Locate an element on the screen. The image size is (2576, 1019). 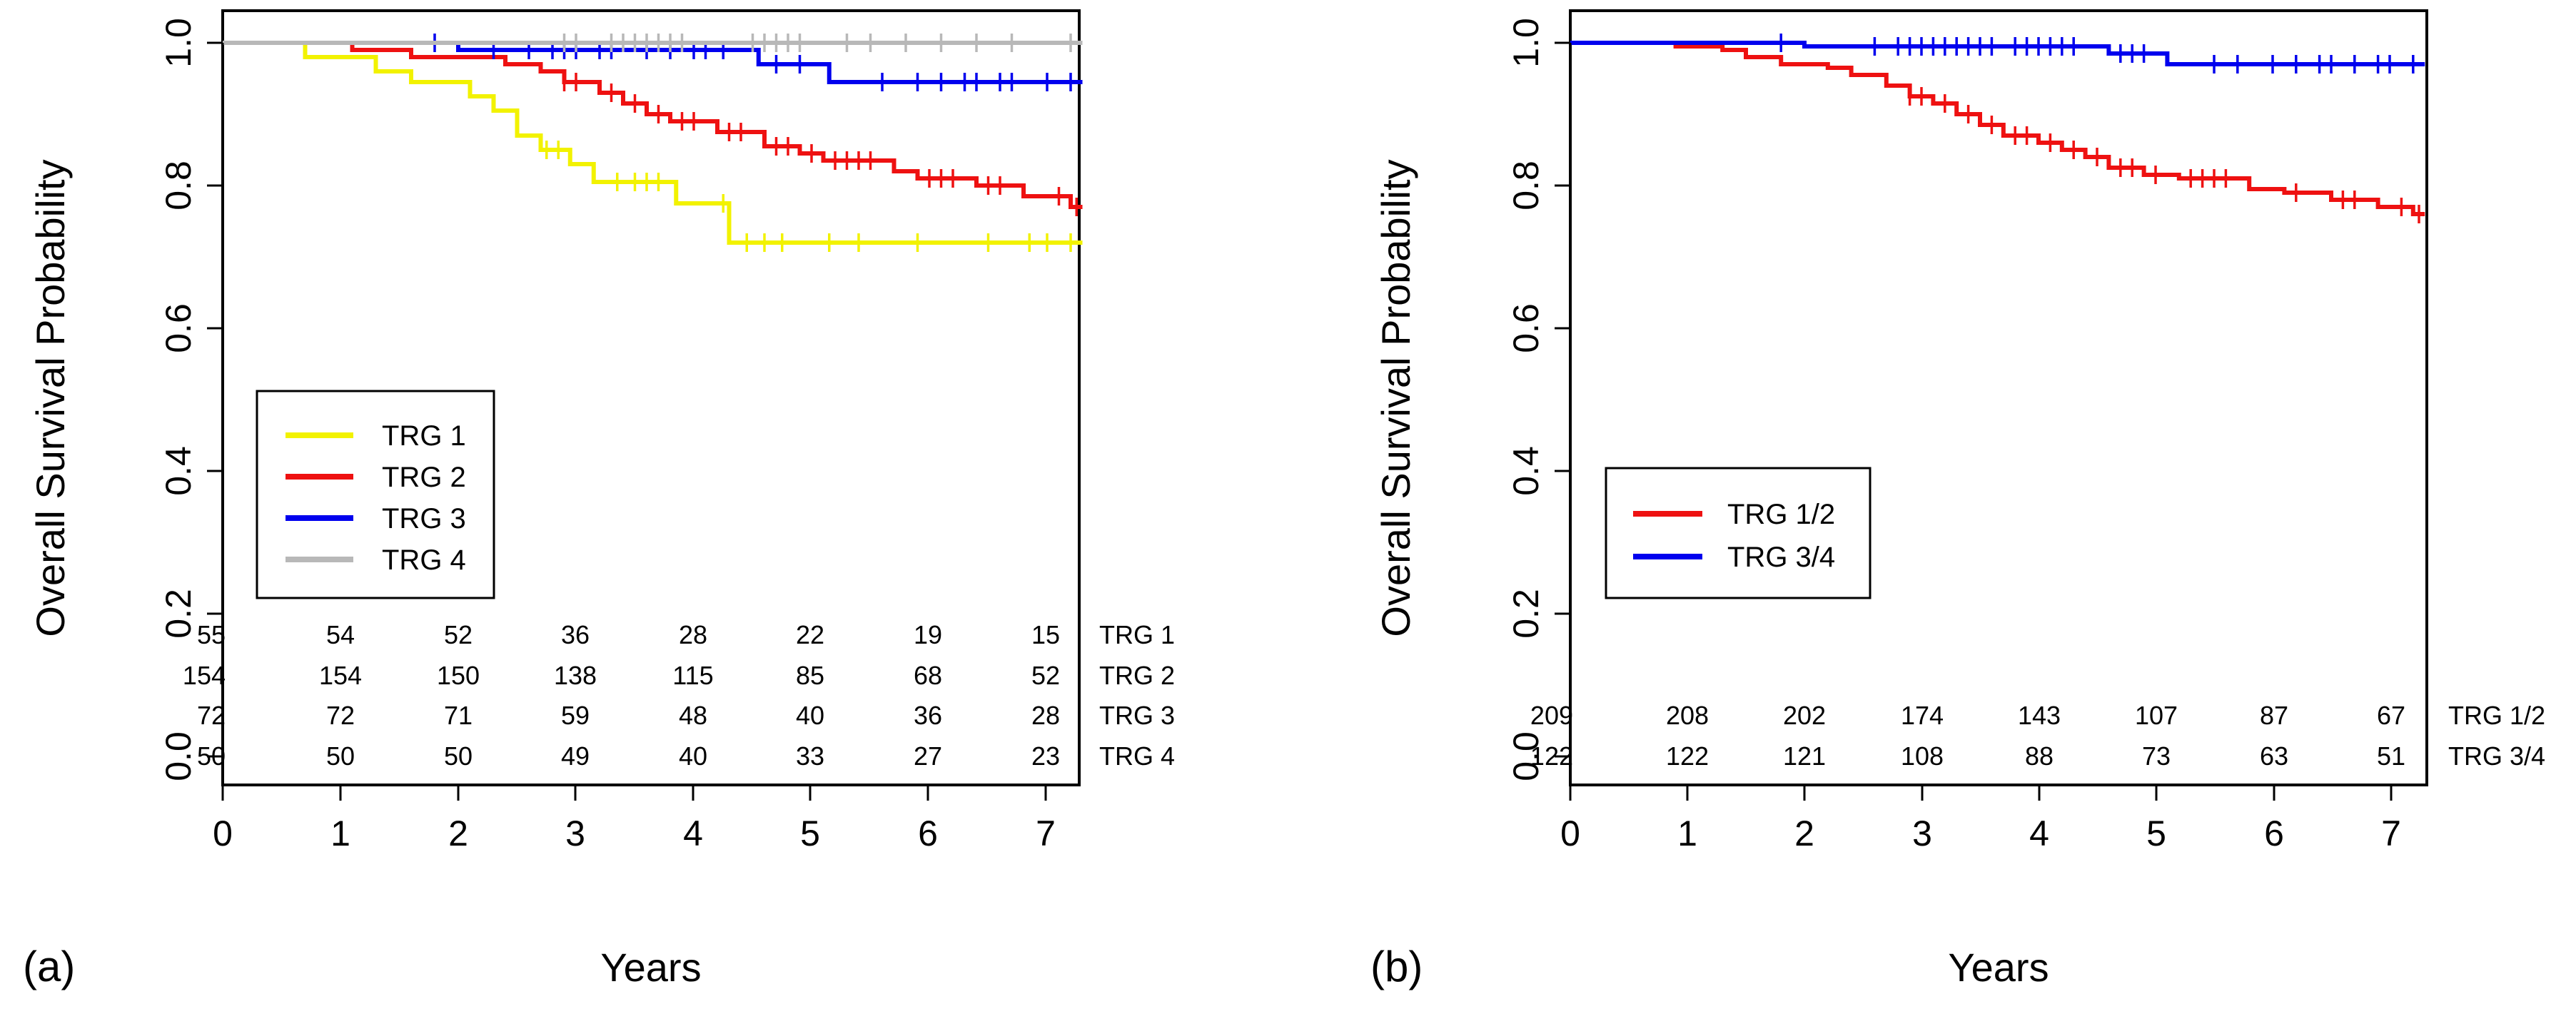
at-risk-count: 115 is located at coordinates (692, 675).